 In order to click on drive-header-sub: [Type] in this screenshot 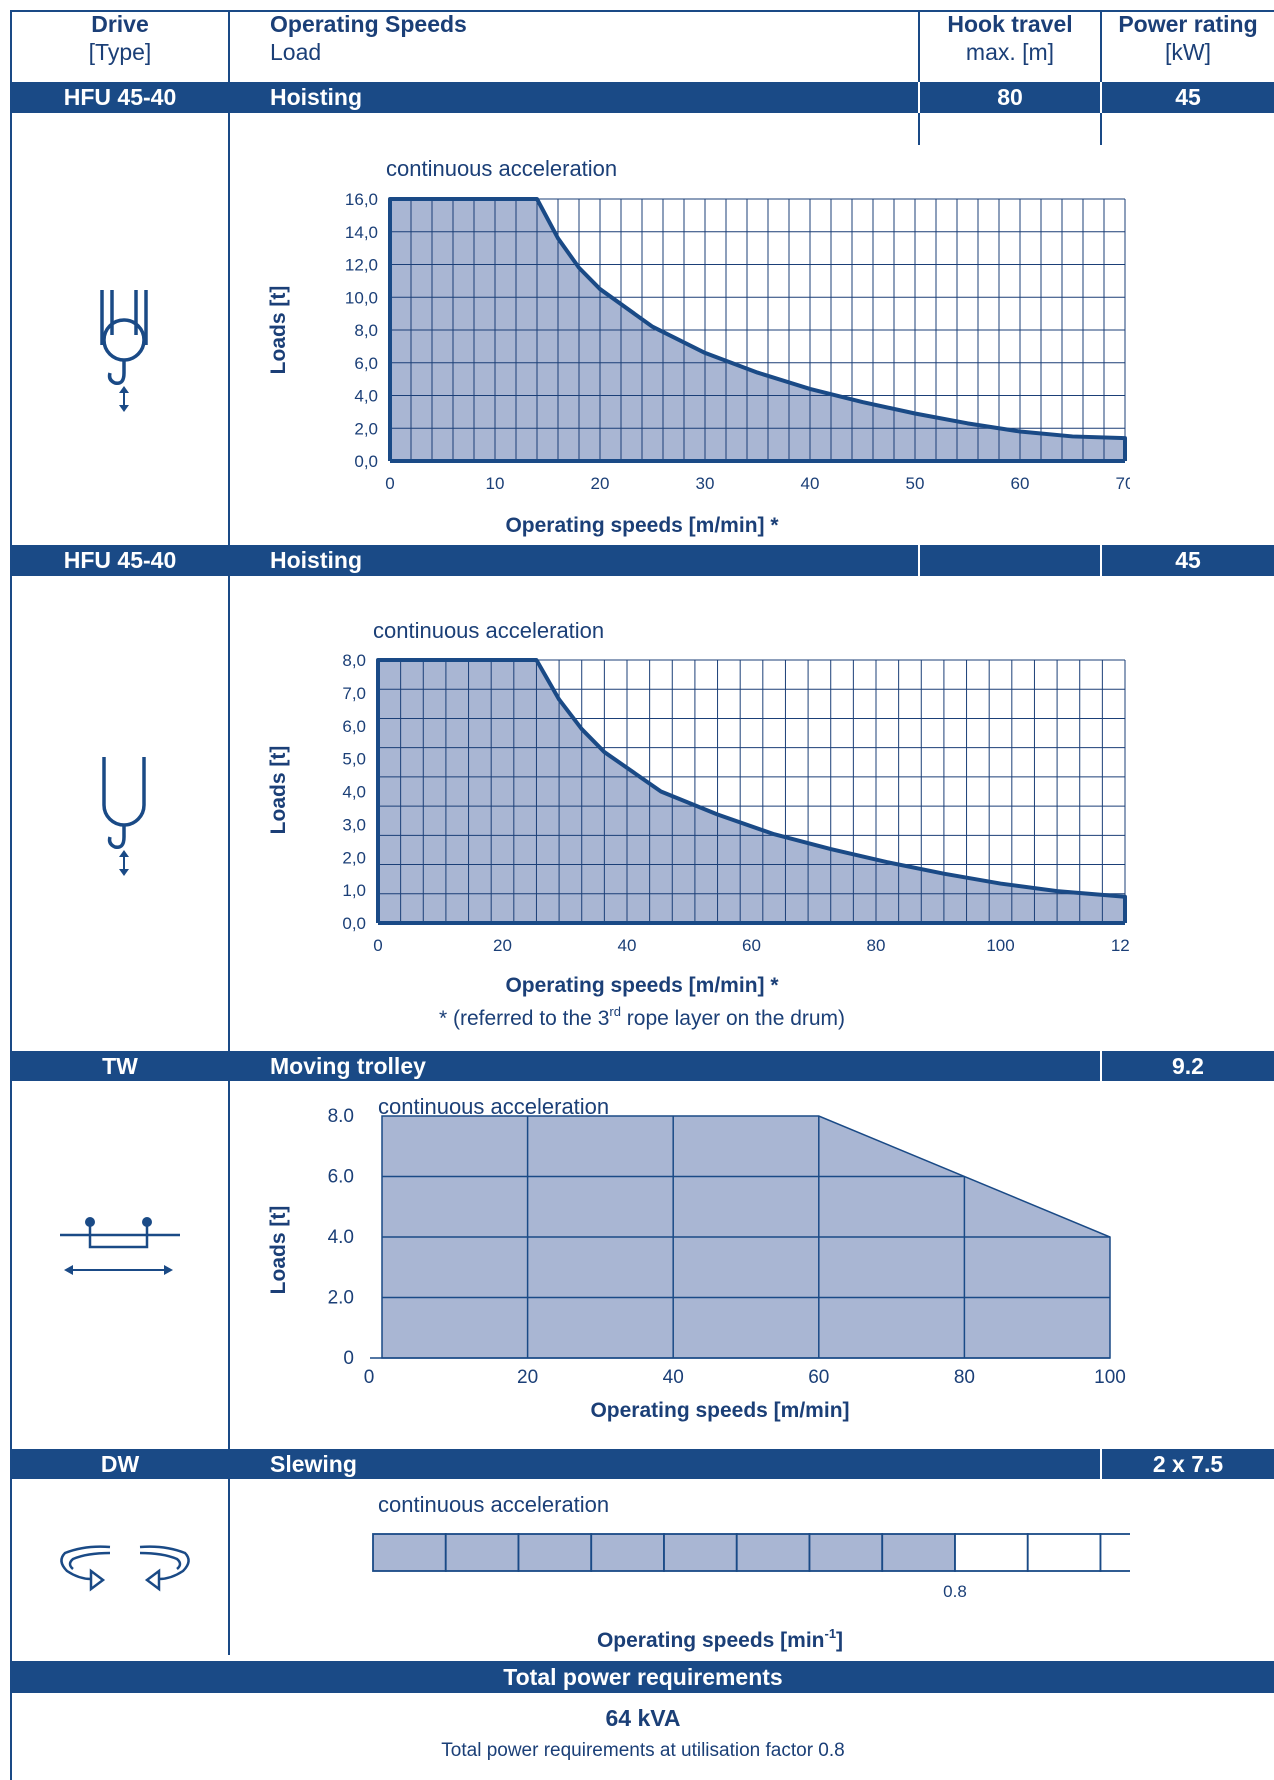, I will do `click(120, 52)`.